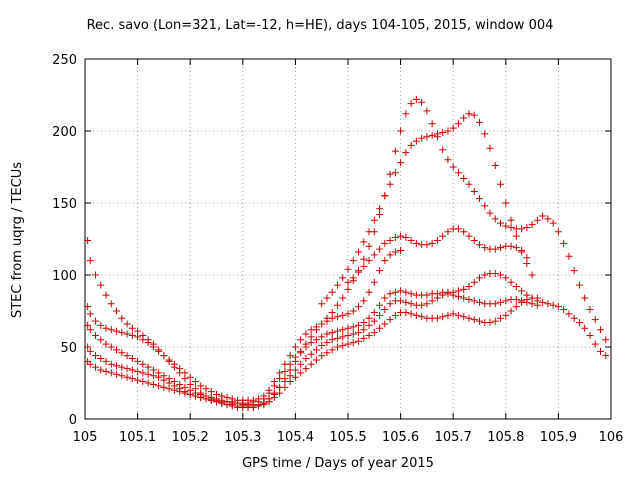  I want to click on x-tick-label: 105.3, so click(242, 437).